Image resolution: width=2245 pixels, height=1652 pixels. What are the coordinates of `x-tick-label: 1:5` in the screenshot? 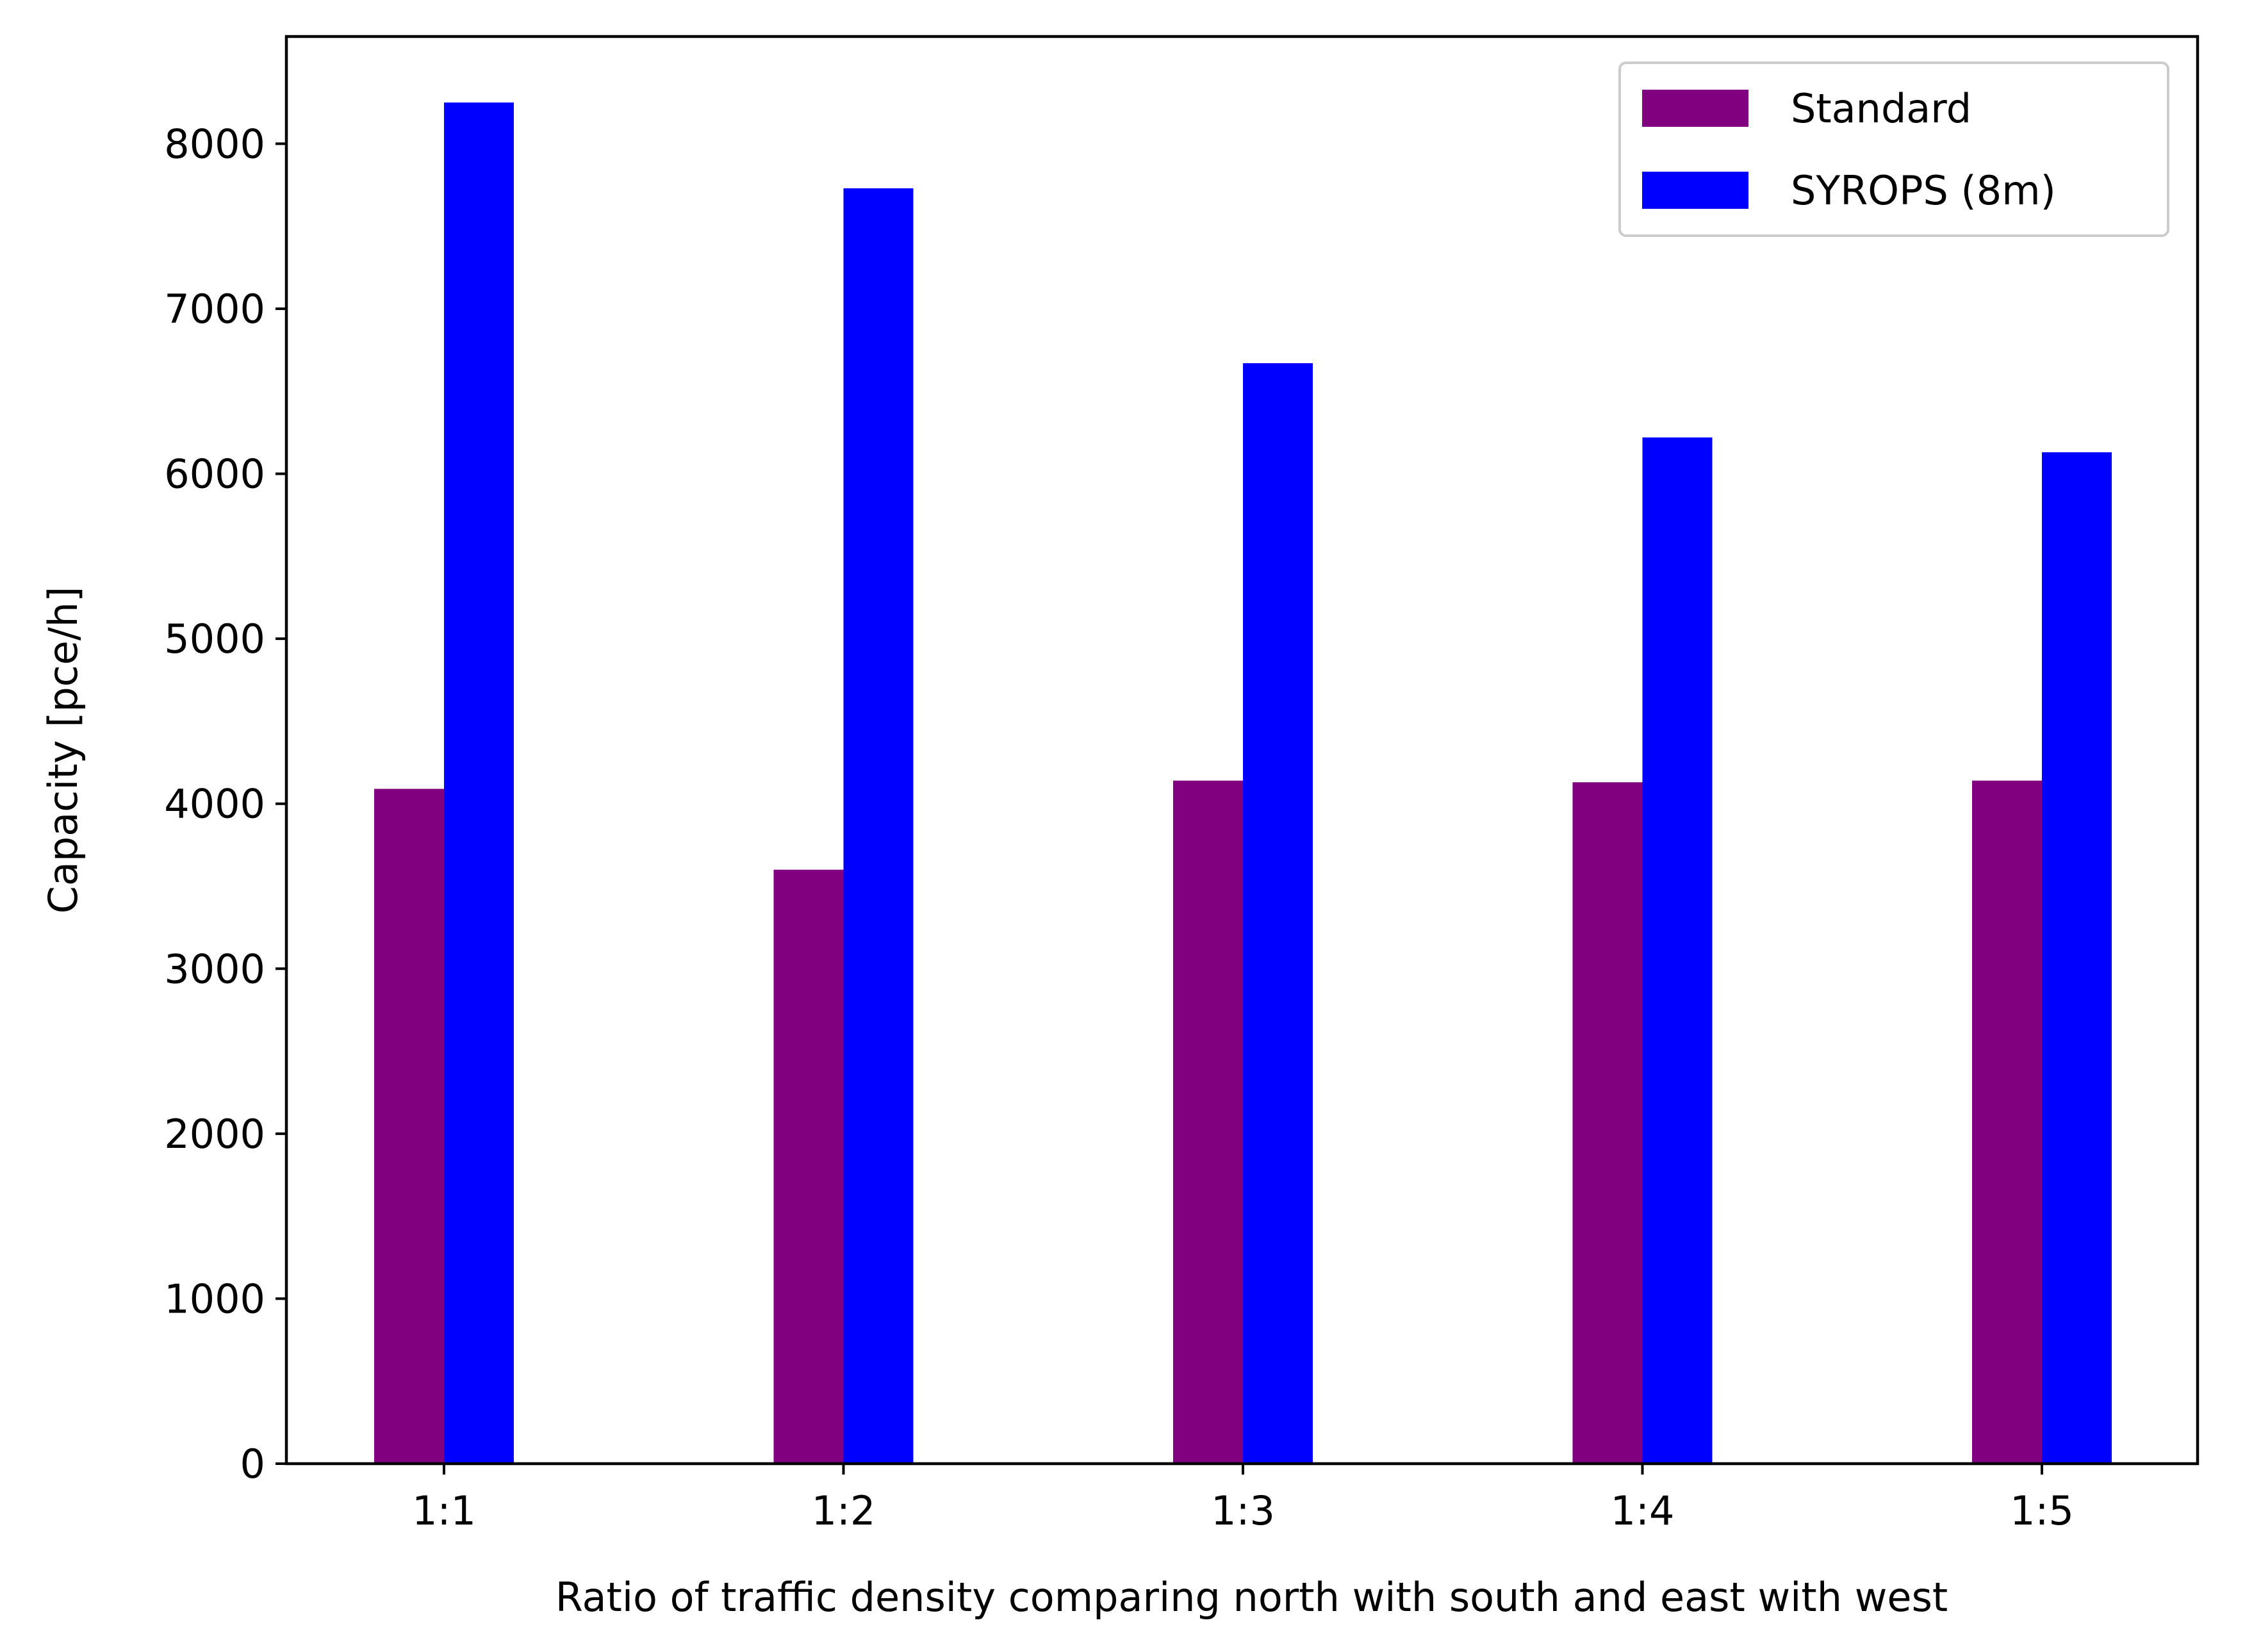 It's located at (2042, 1511).